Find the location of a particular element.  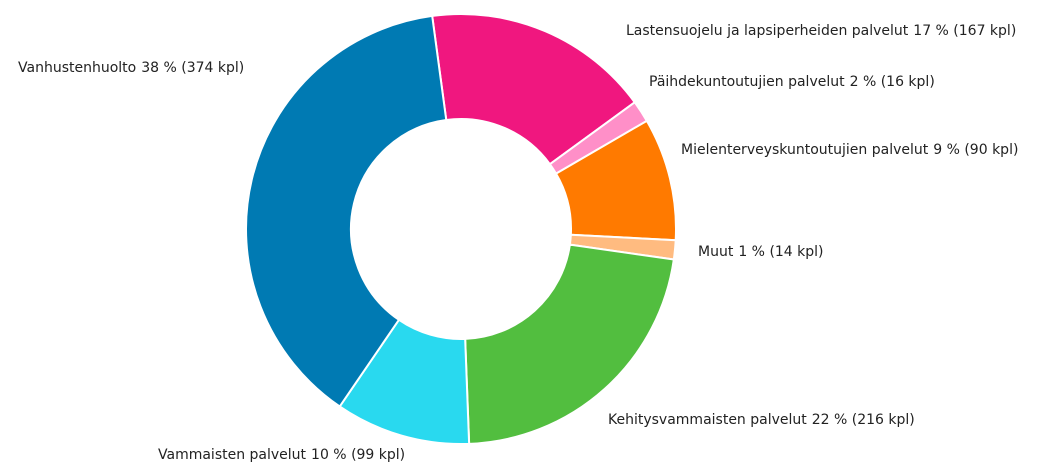

slice-label: Muut 1 % (14 kpl) is located at coordinates (761, 252).